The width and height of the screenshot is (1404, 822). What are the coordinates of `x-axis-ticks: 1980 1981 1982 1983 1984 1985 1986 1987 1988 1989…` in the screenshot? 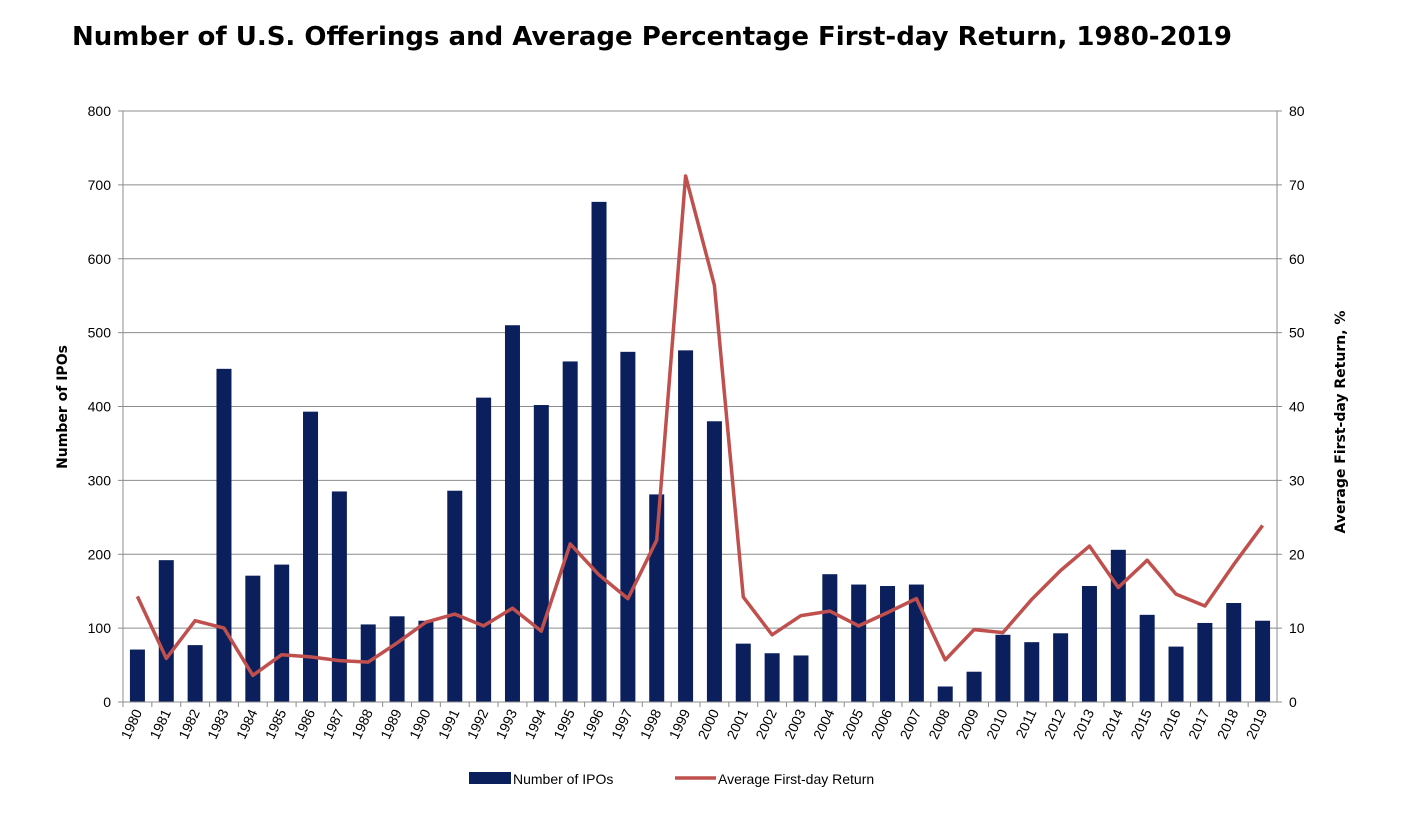 It's located at (693, 722).